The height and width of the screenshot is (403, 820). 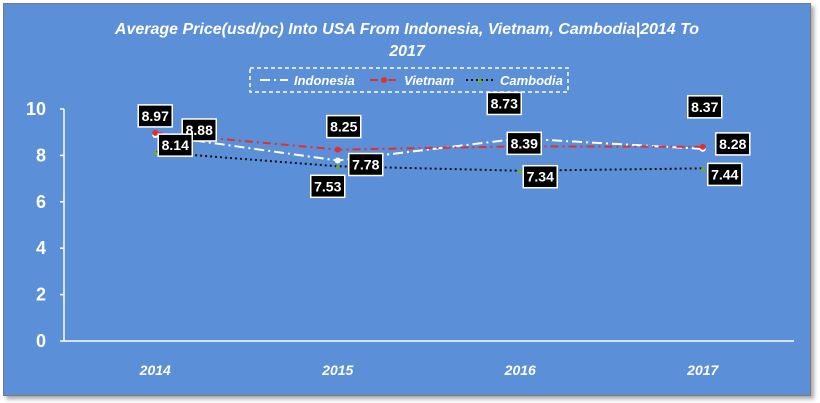 What do you see at coordinates (429, 141) in the screenshot?
I see `series-line-vietnam` at bounding box center [429, 141].